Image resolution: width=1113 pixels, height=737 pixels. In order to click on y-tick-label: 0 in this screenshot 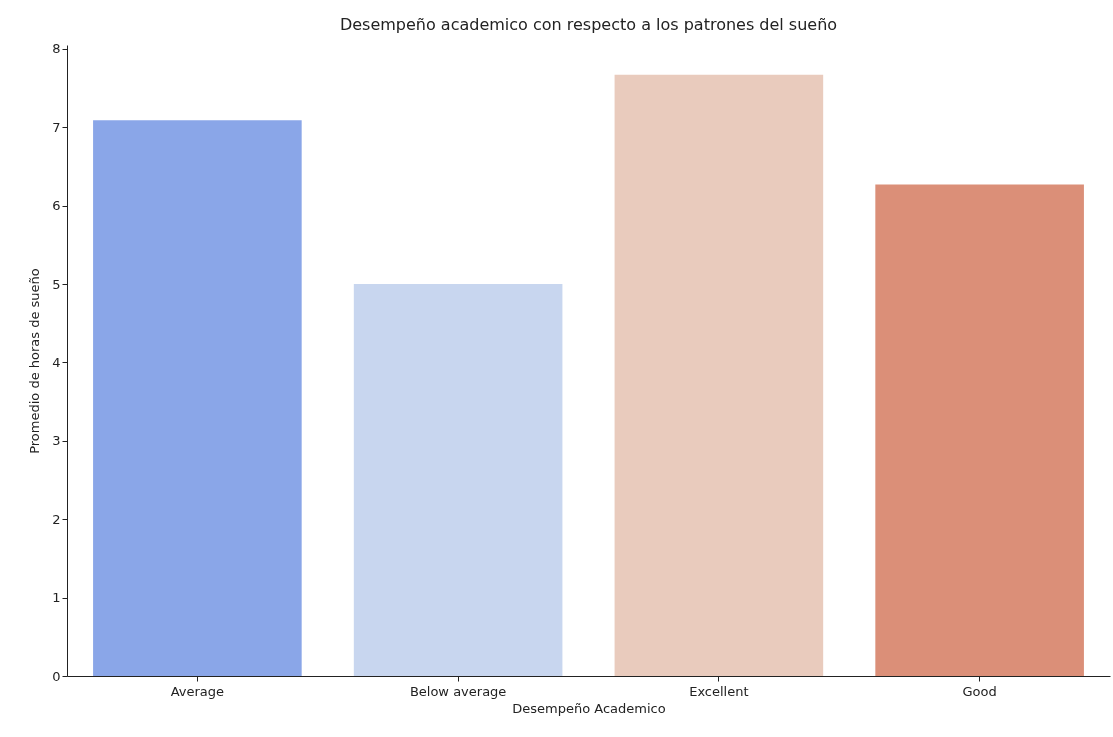, I will do `click(56, 676)`.